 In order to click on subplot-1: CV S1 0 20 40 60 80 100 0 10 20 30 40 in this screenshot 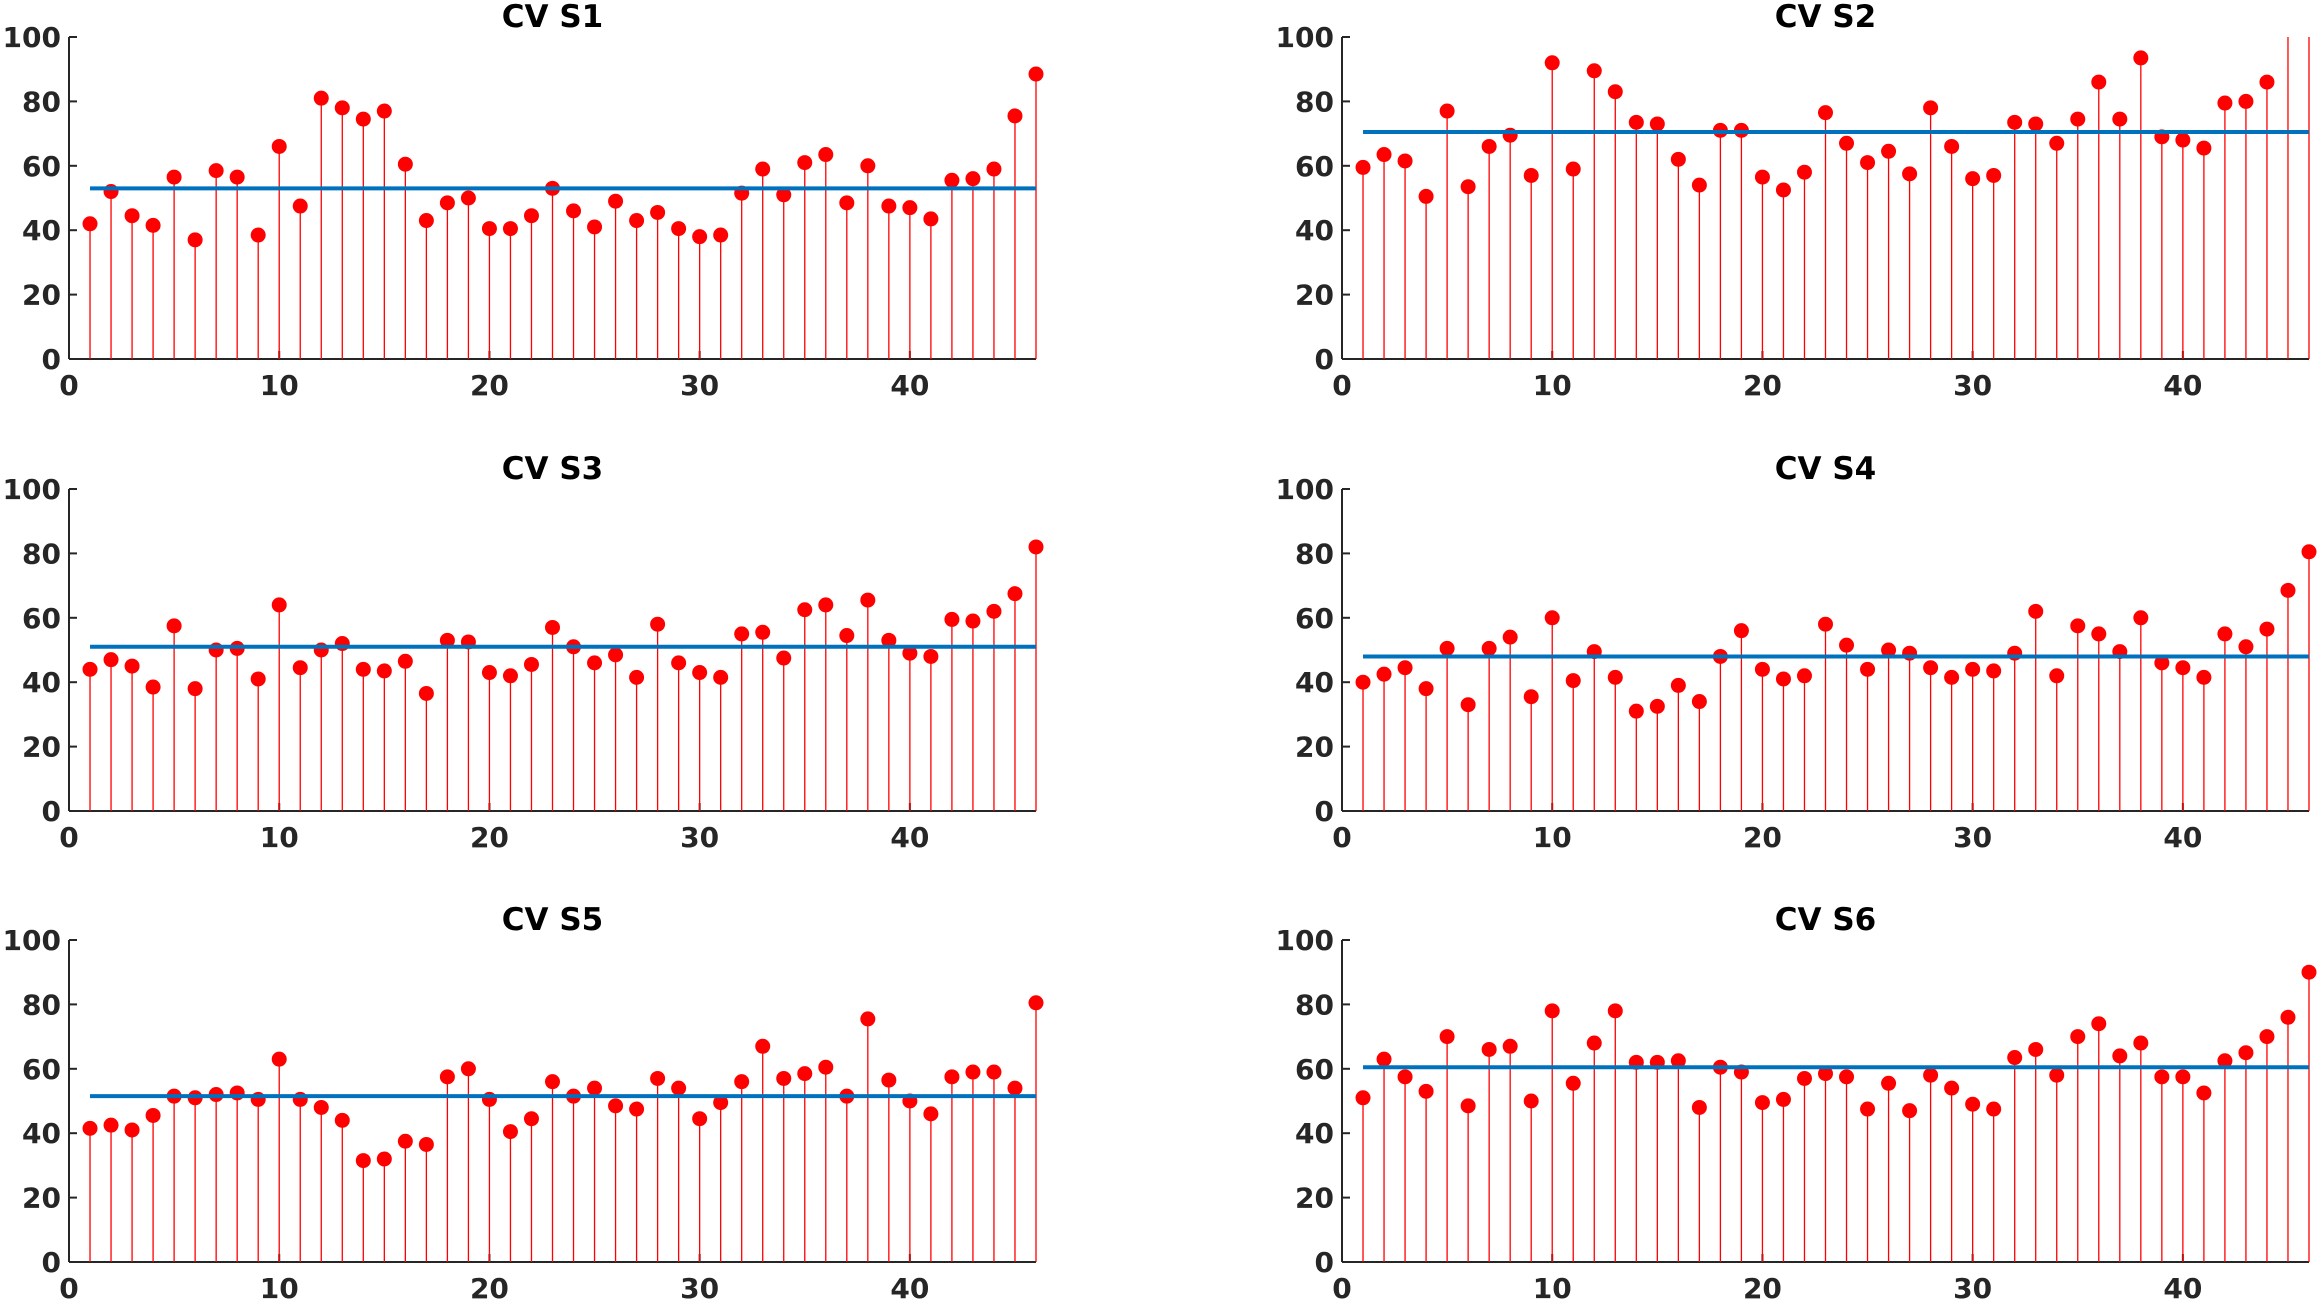, I will do `click(523, 201)`.